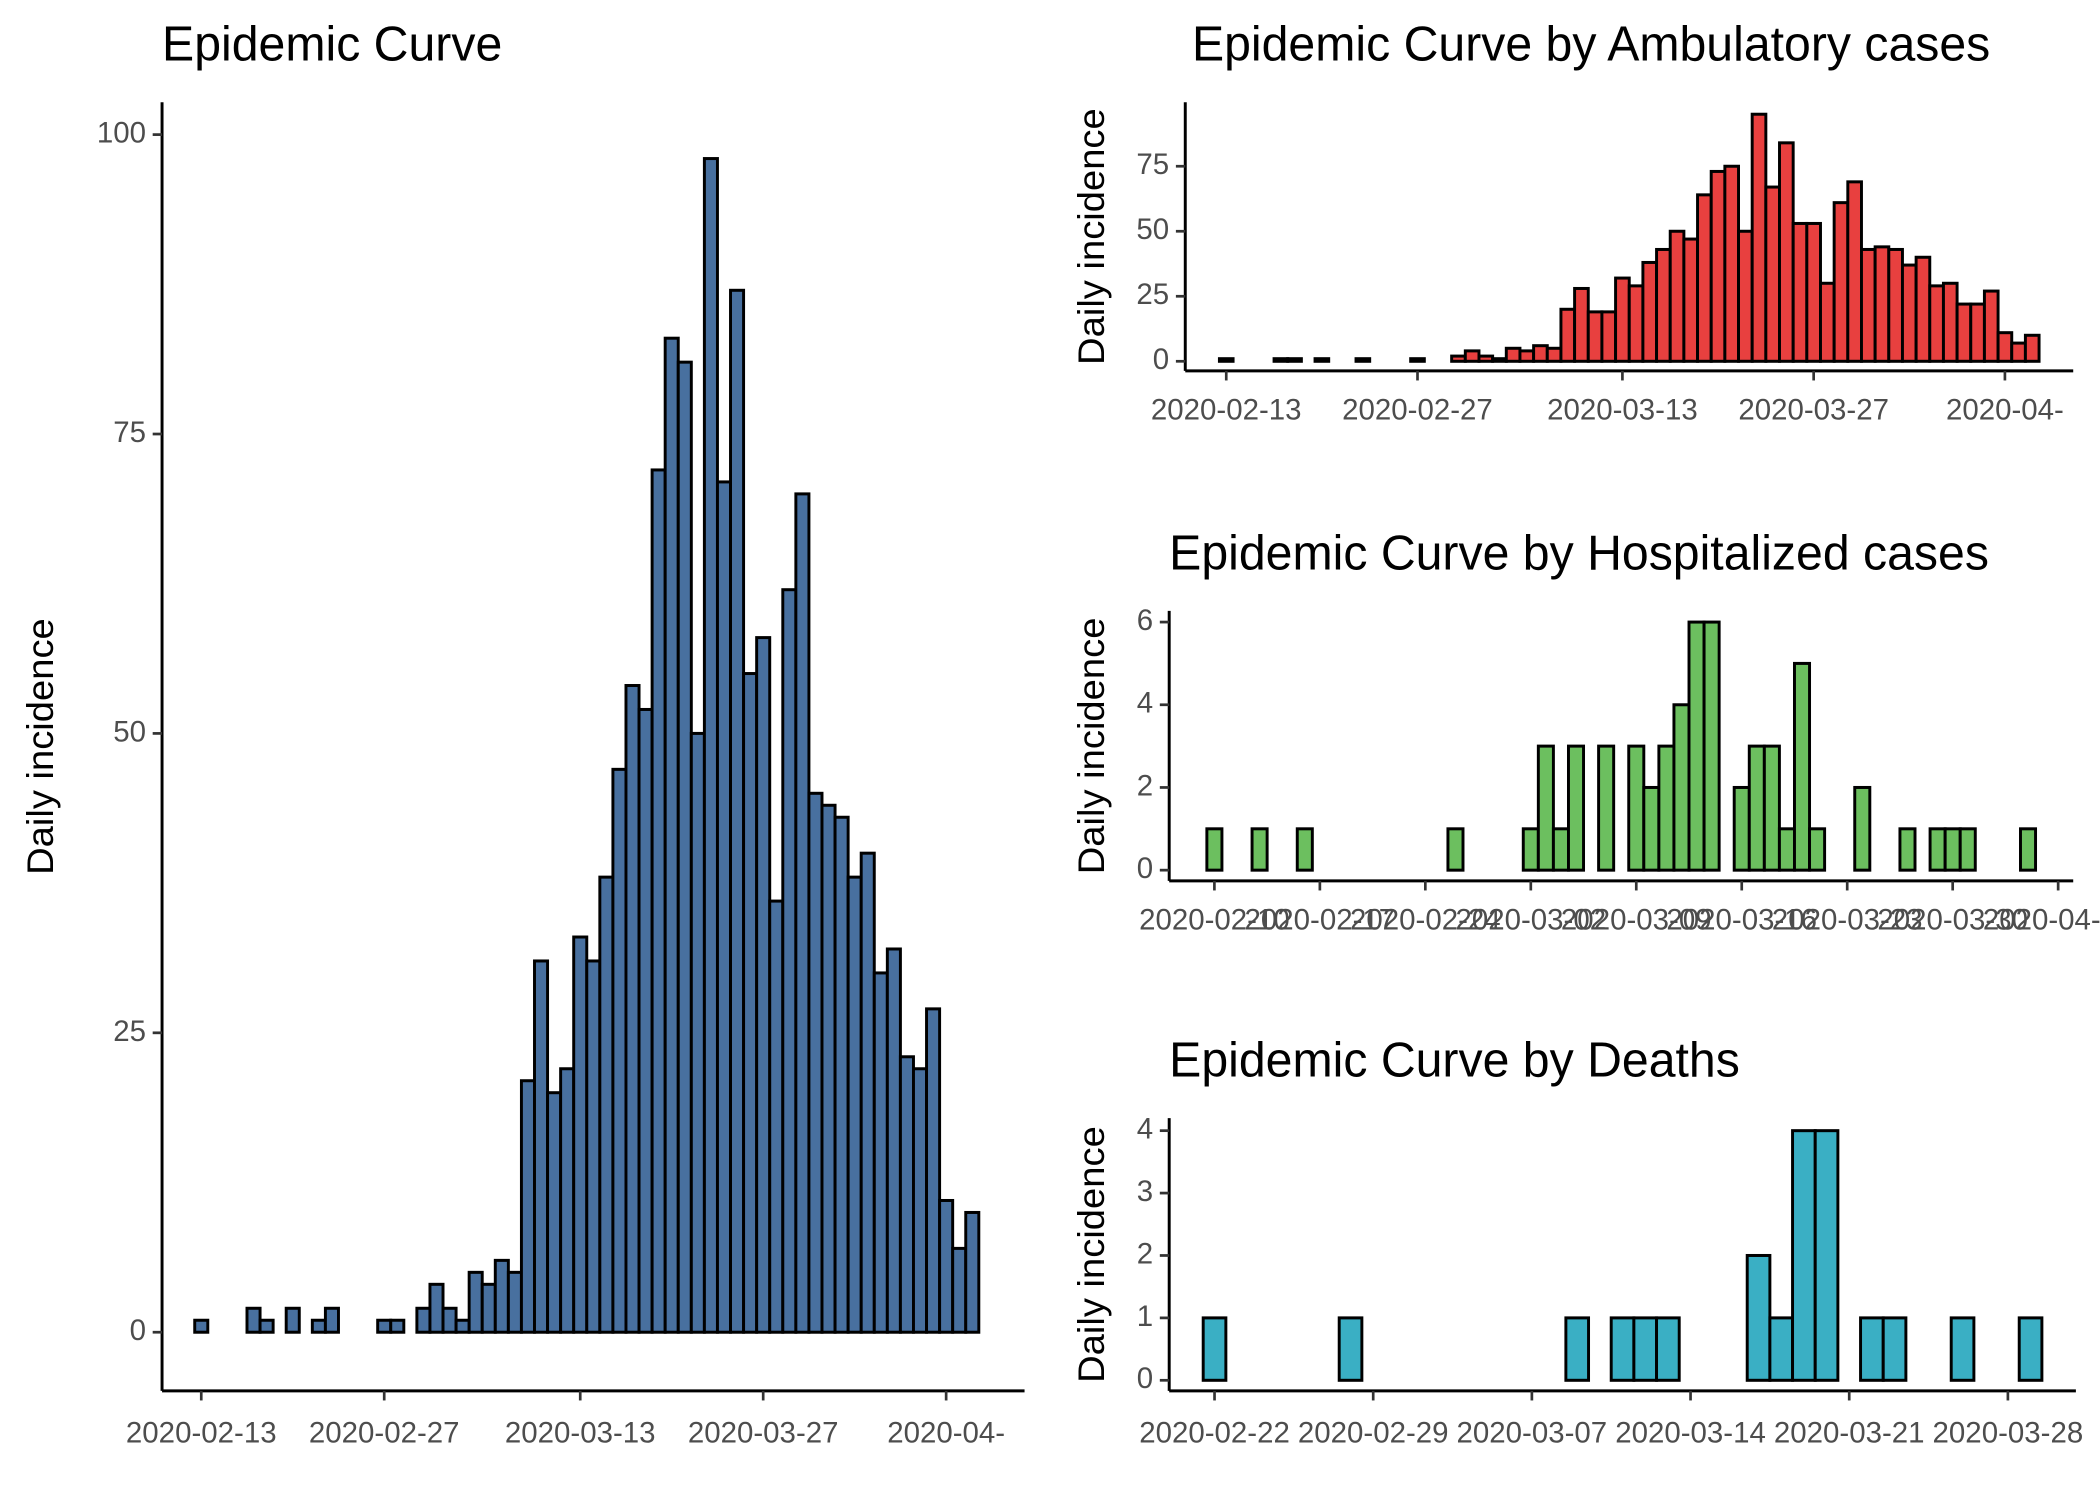 The image size is (2100, 1500). Describe the element at coordinates (1152, 229) in the screenshot. I see `y-tick-label: 50` at that location.